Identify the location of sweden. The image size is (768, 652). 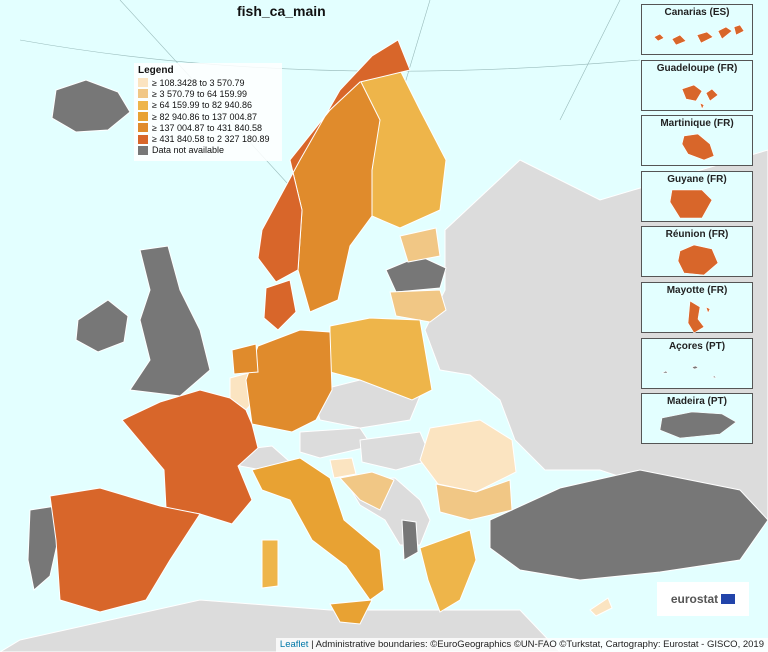
(335, 196).